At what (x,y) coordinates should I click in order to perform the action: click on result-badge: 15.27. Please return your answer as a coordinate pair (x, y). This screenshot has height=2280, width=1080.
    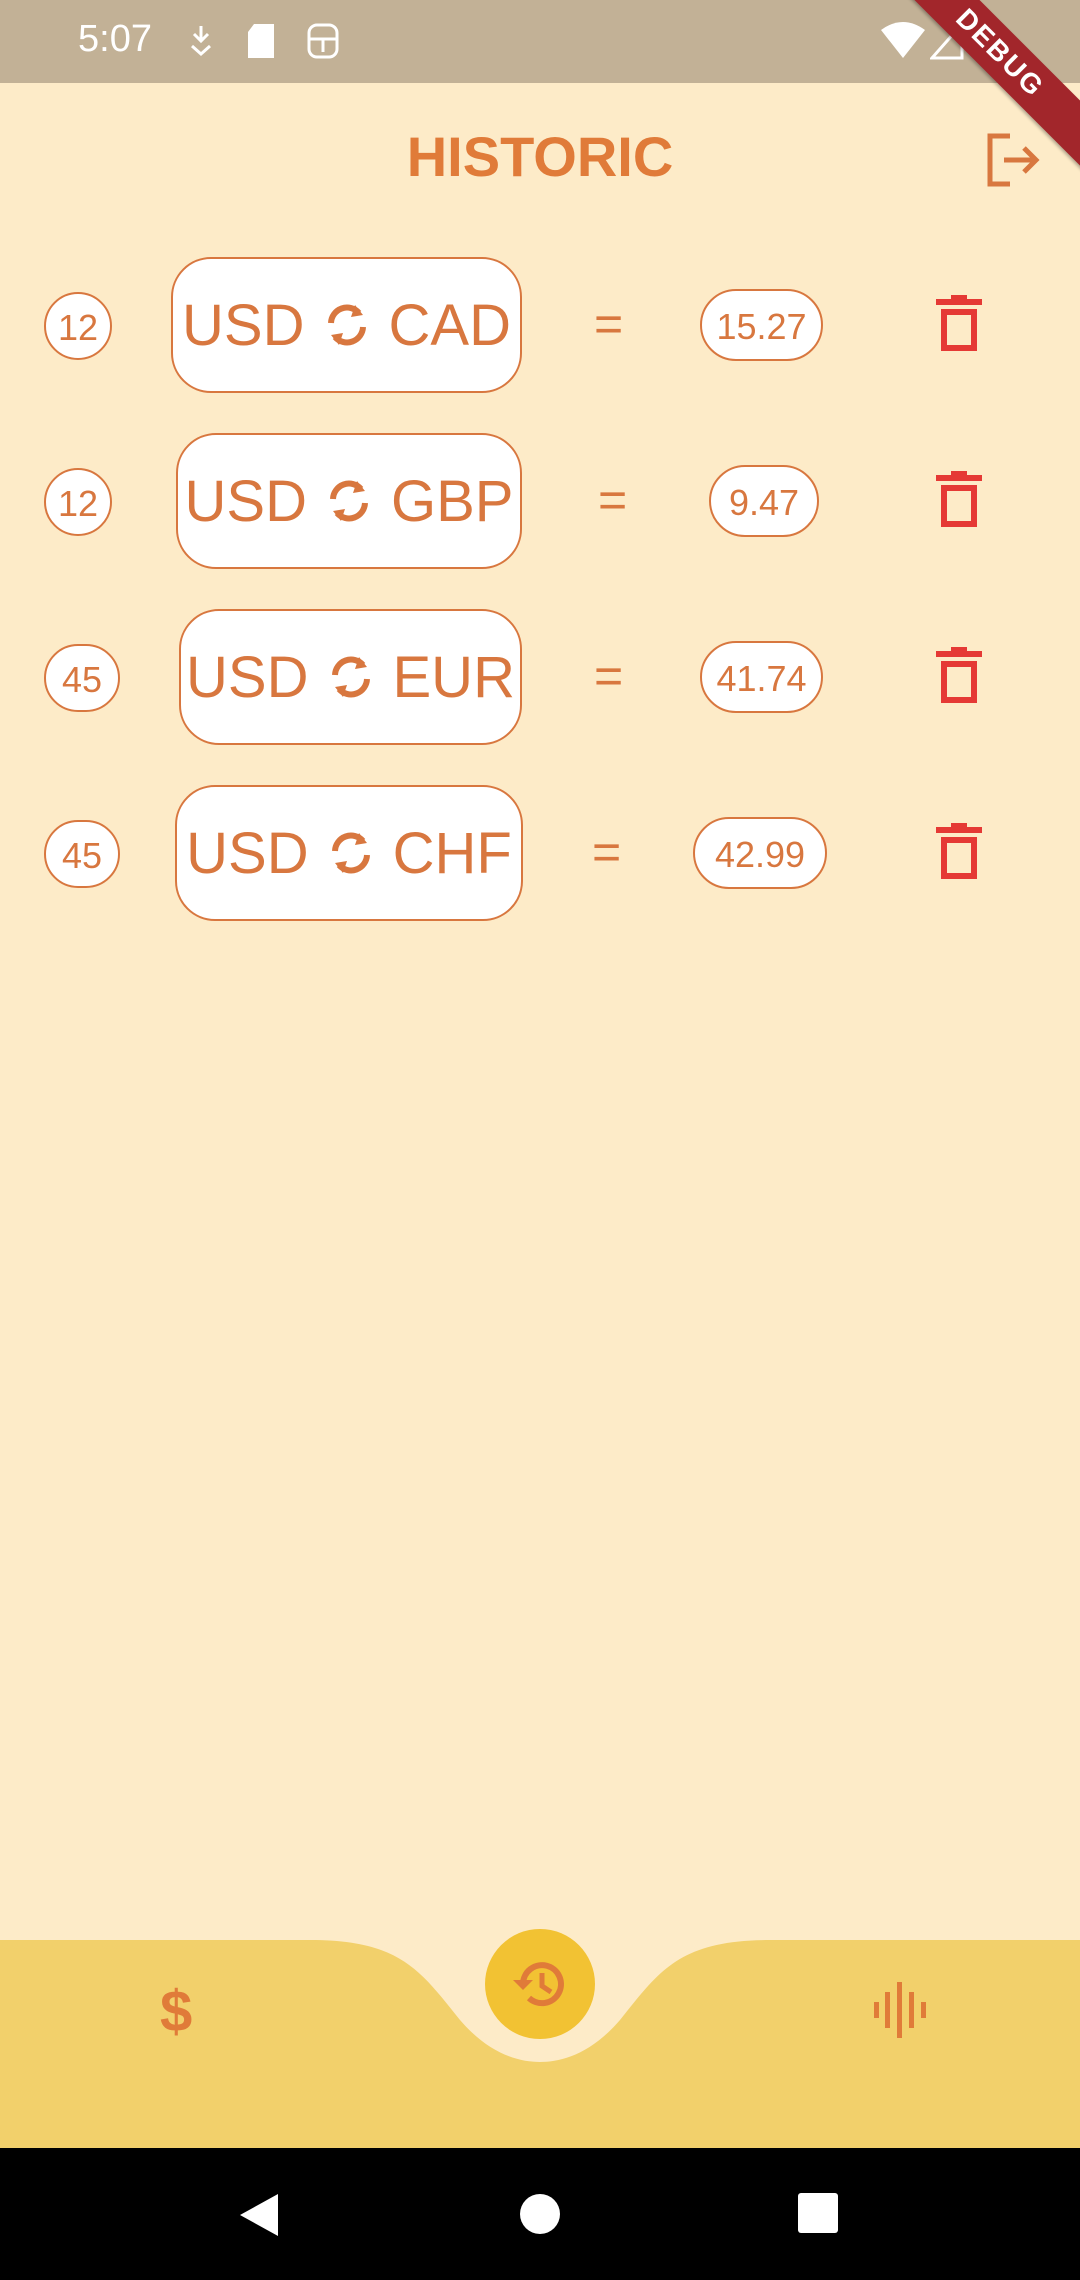
    Looking at the image, I should click on (761, 325).